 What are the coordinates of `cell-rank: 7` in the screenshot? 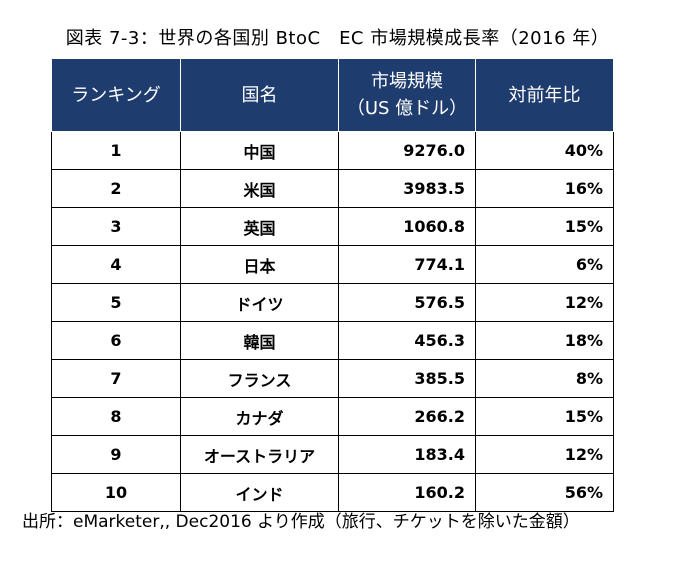 It's located at (116, 378).